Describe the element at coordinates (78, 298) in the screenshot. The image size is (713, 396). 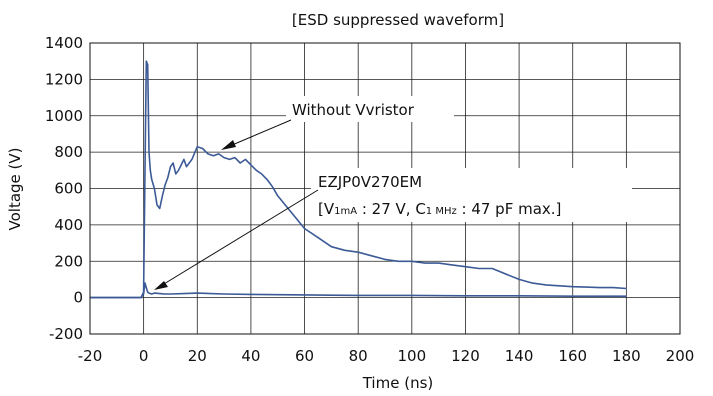
I see `y-tick-label: 0` at that location.